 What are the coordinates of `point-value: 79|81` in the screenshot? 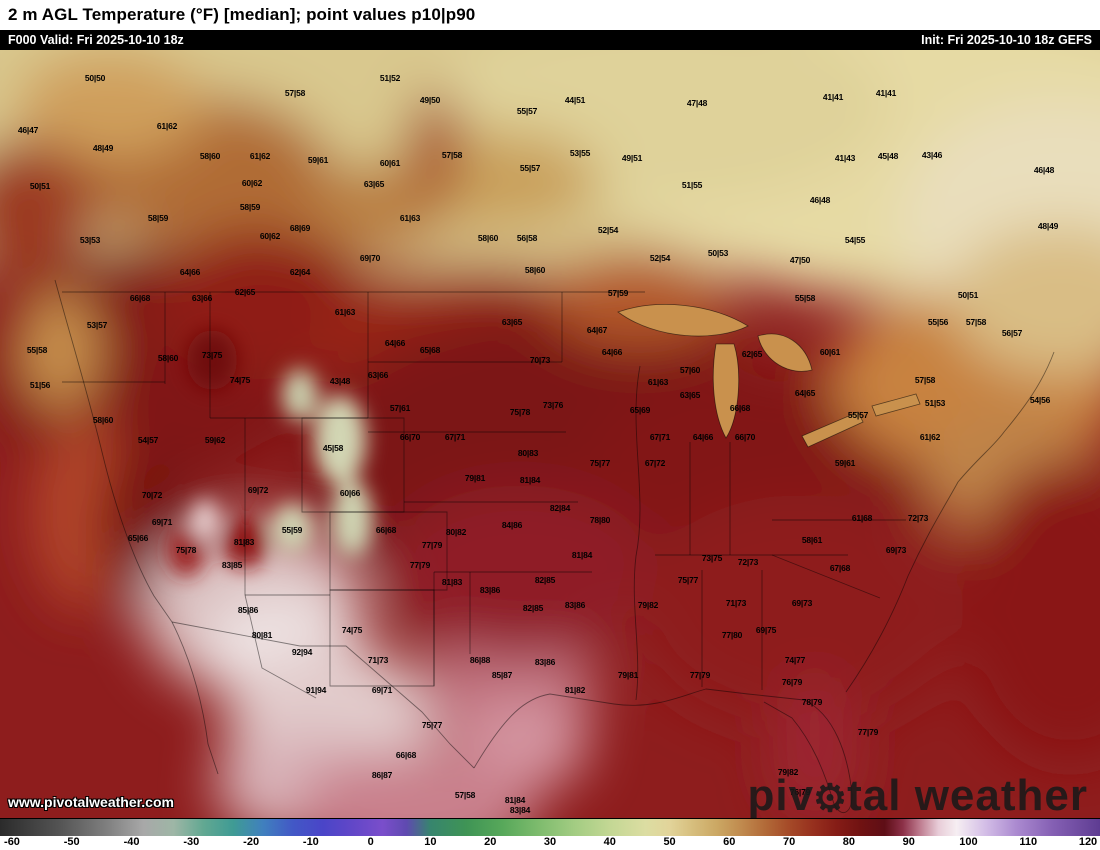 It's located at (475, 478).